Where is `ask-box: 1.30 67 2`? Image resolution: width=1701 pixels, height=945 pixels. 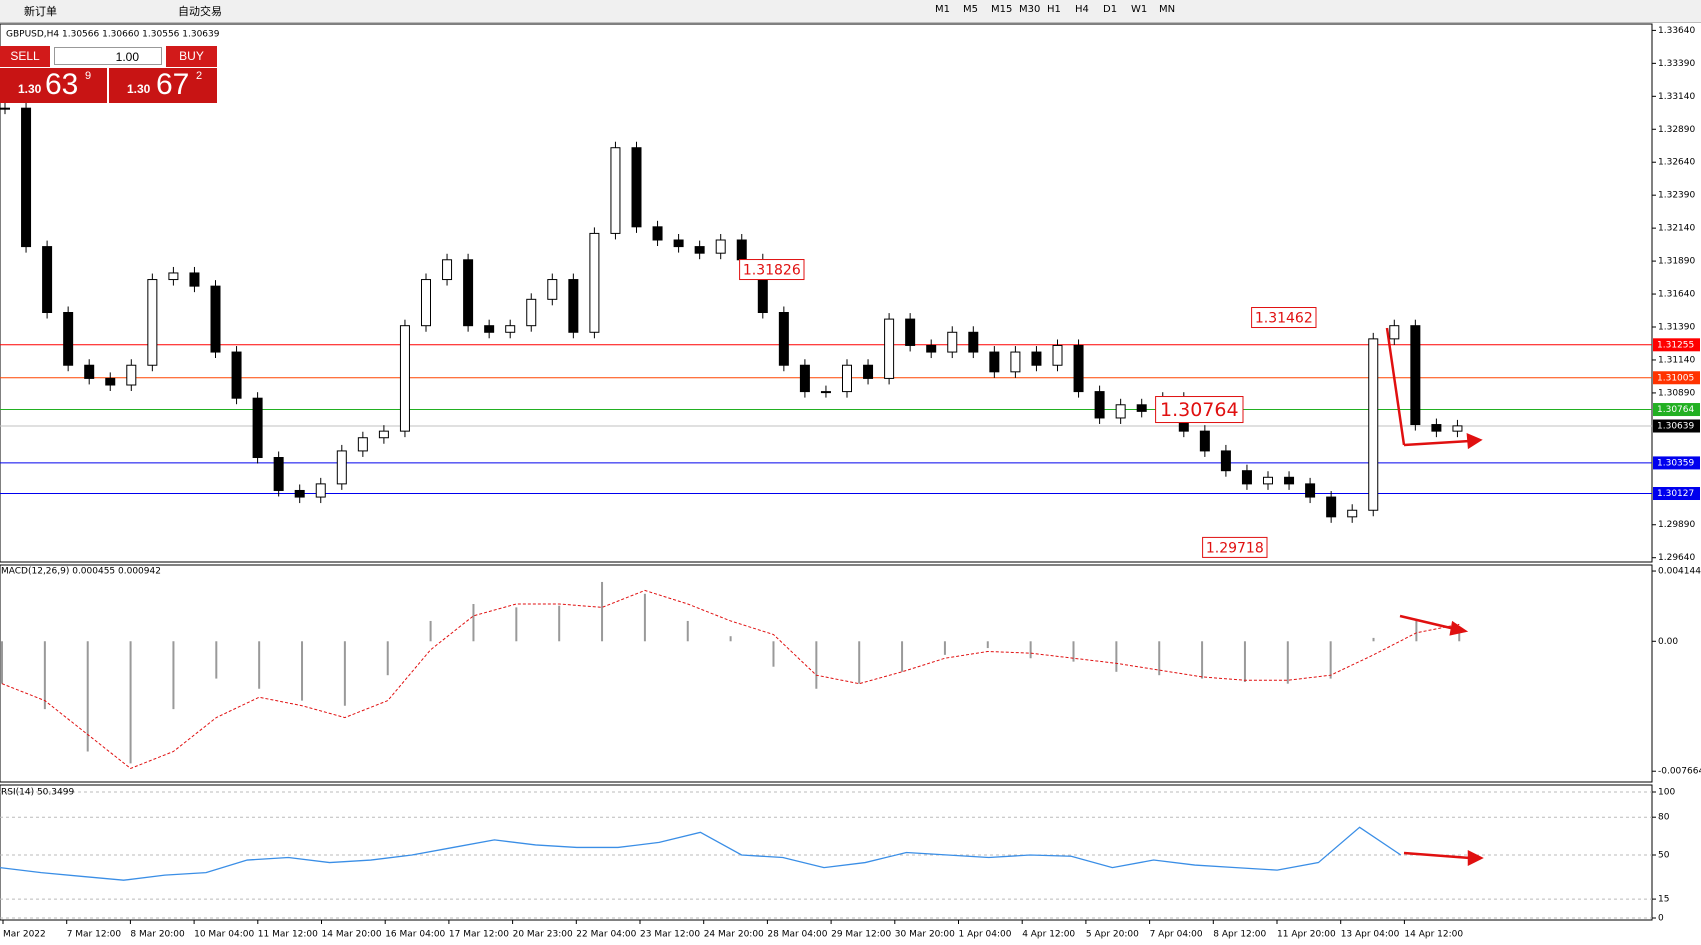 ask-box: 1.30 67 2 is located at coordinates (163, 85).